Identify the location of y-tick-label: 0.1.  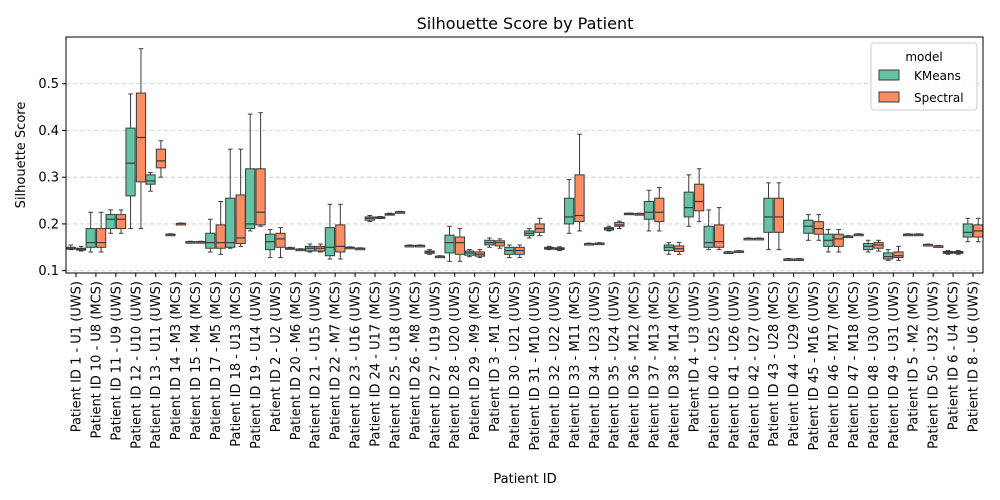
(48, 271).